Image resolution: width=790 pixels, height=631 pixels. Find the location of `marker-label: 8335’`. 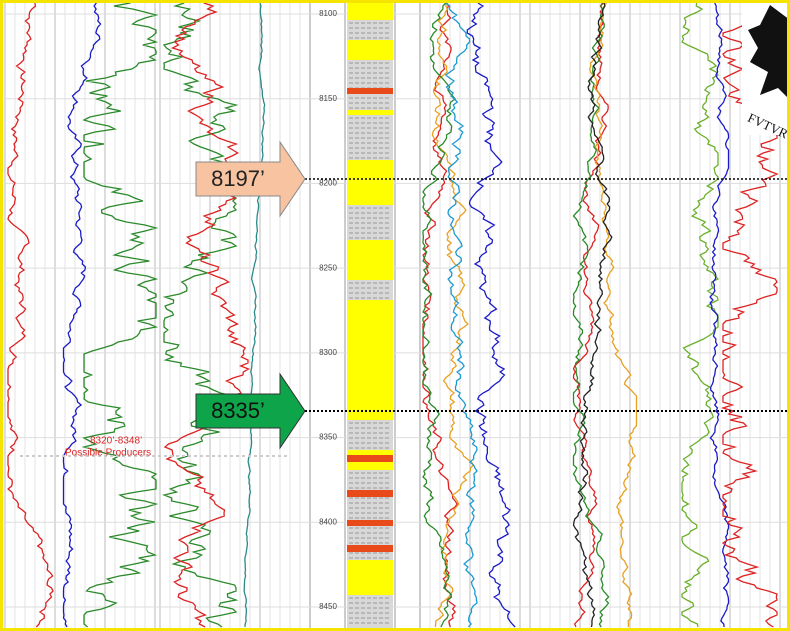

marker-label: 8335’ is located at coordinates (238, 410).